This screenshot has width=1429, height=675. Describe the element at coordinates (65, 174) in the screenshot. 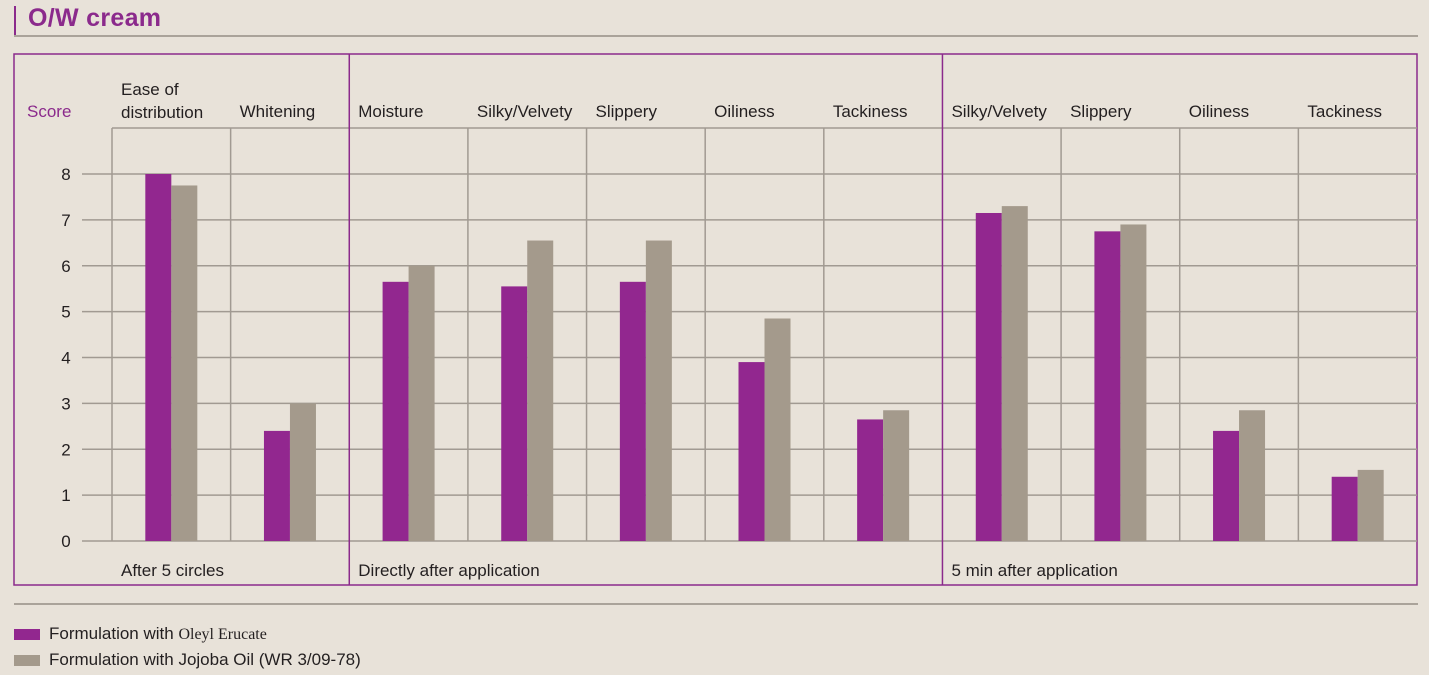

I see `y-tick-label-8: 8` at that location.